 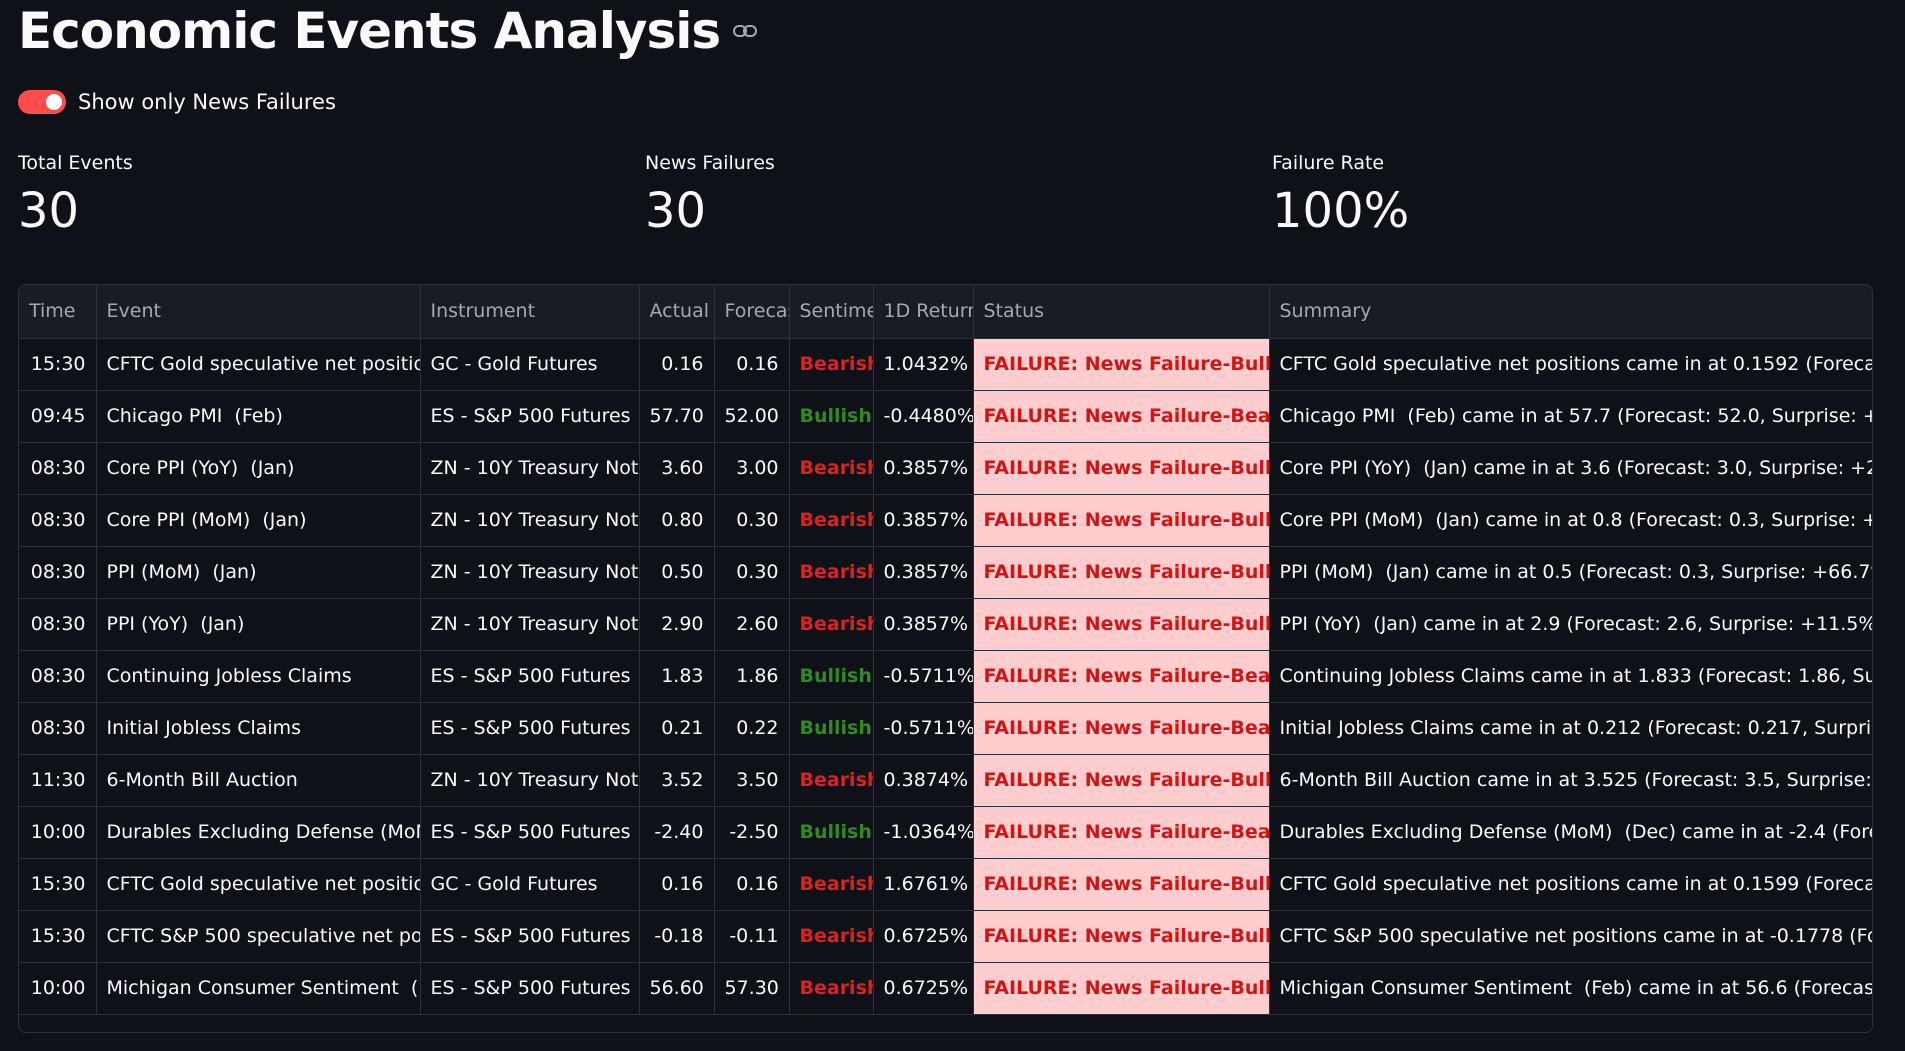 I want to click on table-cell: 1.0432%, so click(x=923, y=364).